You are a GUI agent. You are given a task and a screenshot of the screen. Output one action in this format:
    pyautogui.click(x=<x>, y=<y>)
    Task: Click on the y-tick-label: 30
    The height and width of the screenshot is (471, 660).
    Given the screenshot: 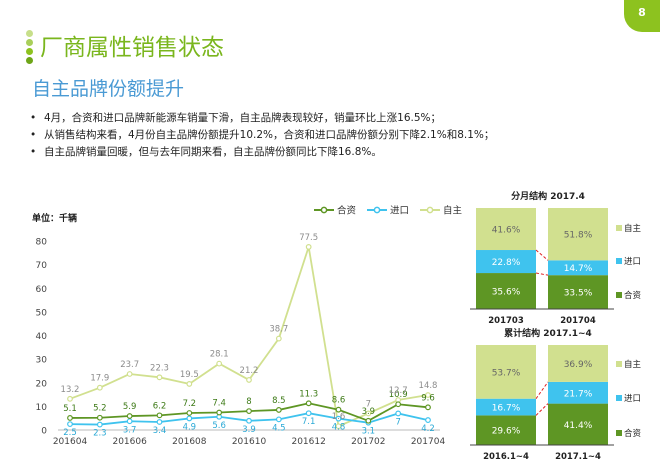 What is the action you would take?
    pyautogui.click(x=42, y=361)
    